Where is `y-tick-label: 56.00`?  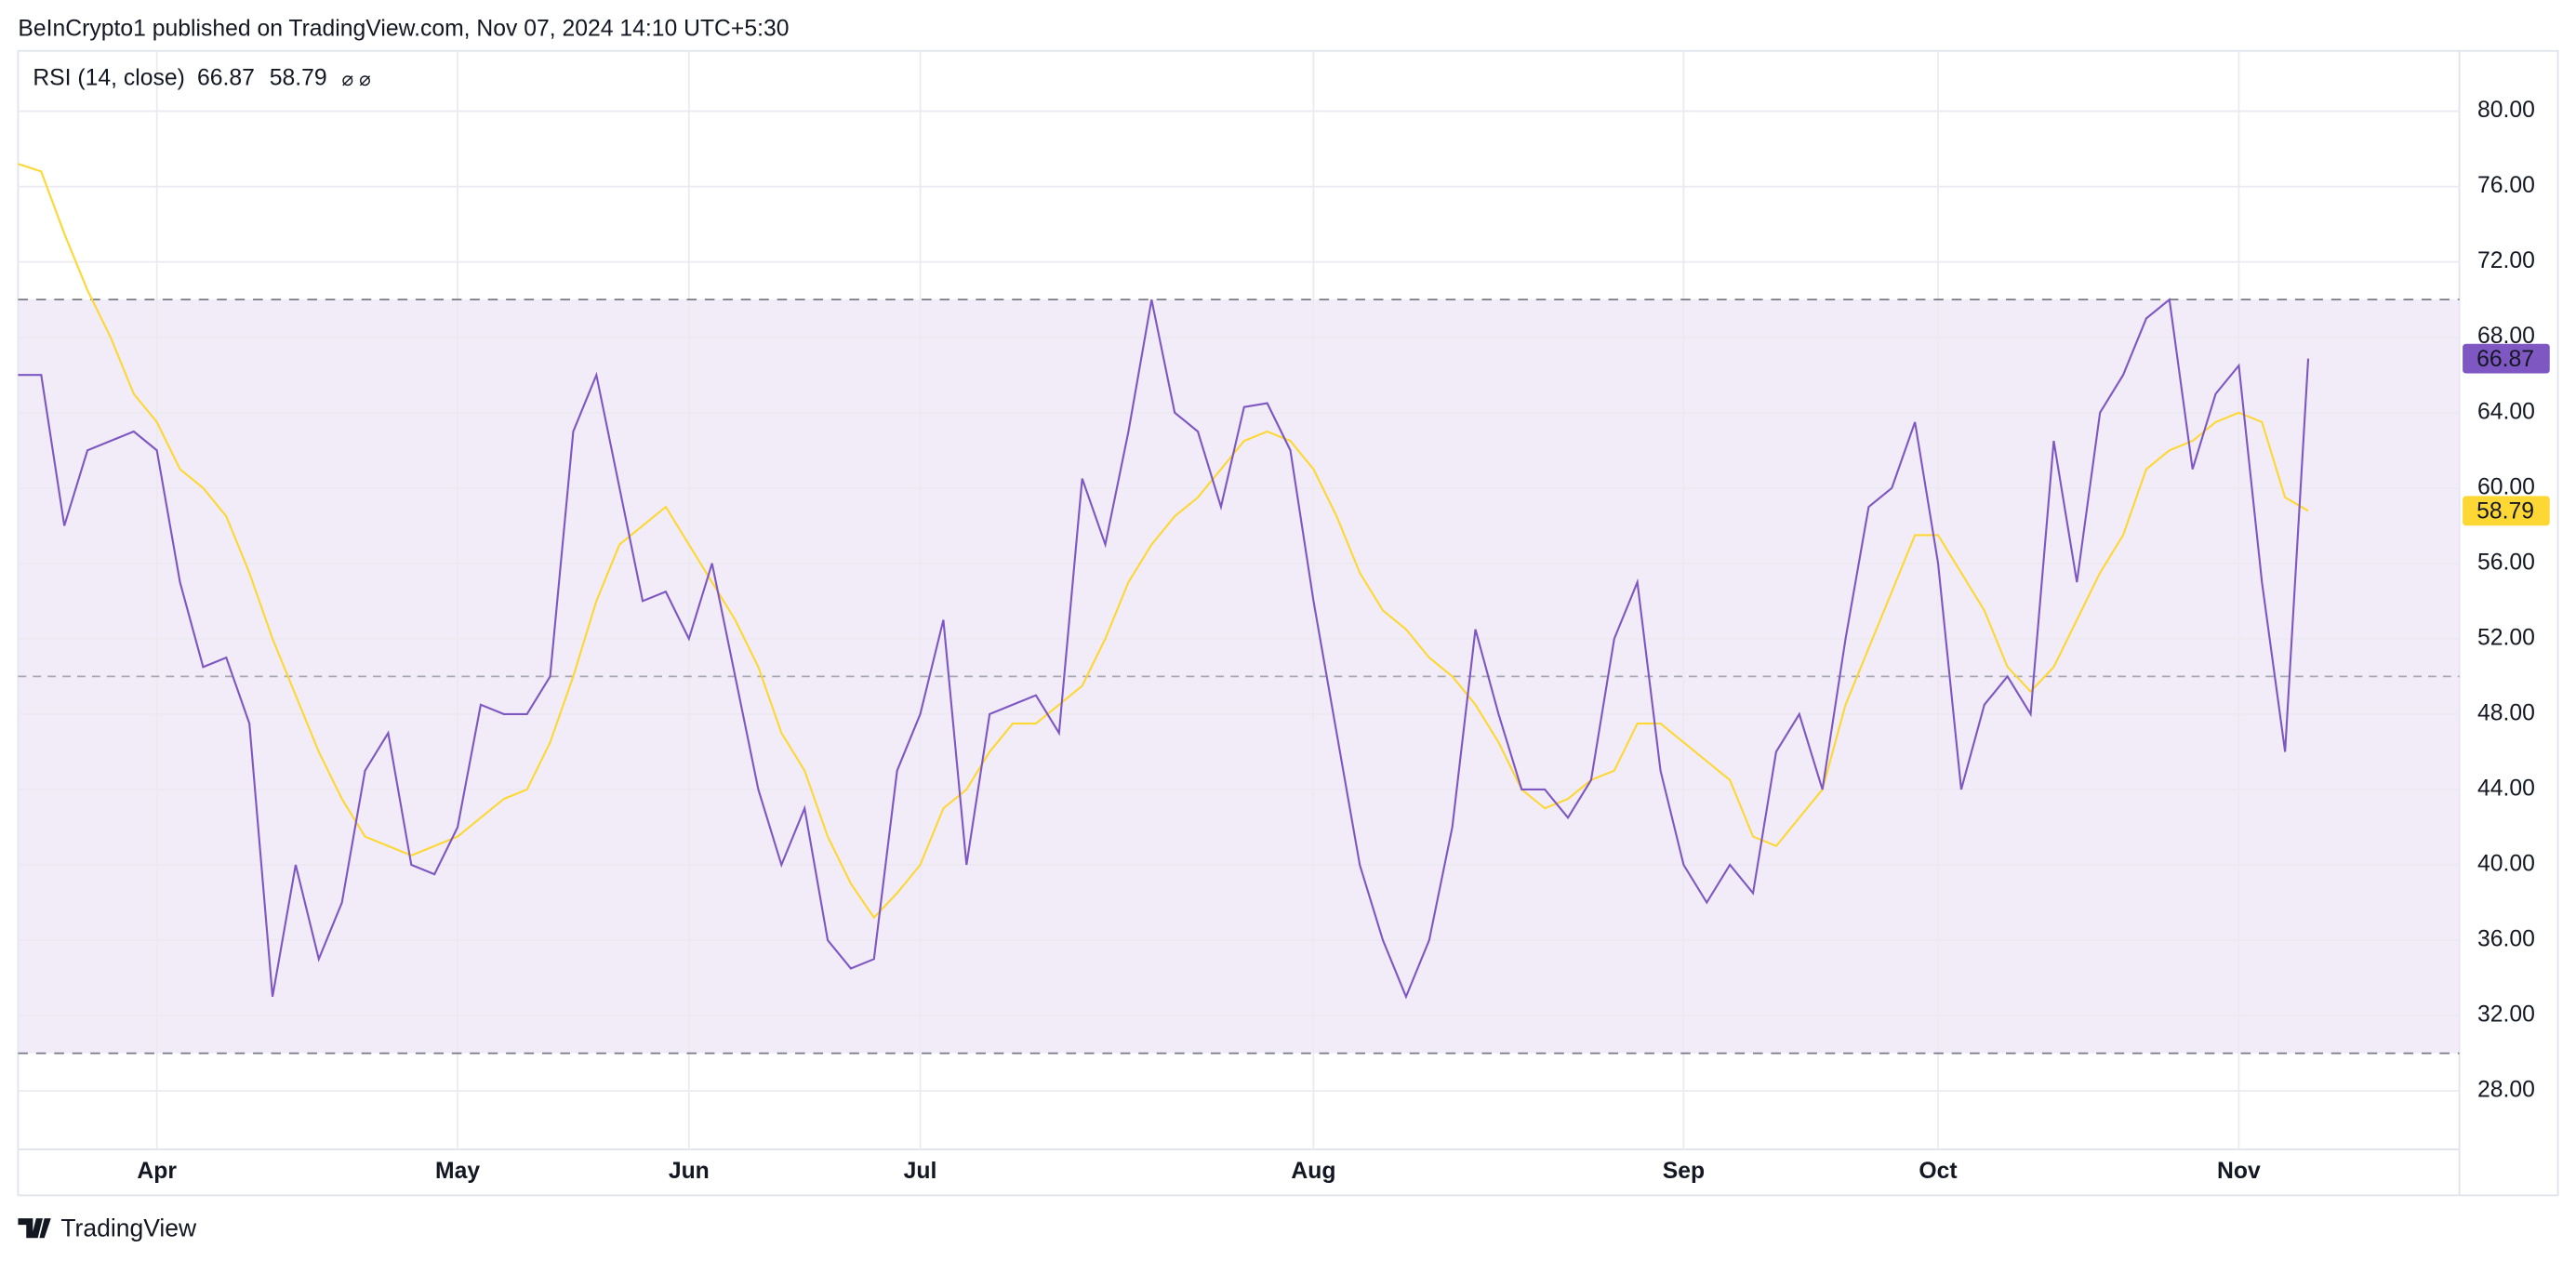 y-tick-label: 56.00 is located at coordinates (2506, 562).